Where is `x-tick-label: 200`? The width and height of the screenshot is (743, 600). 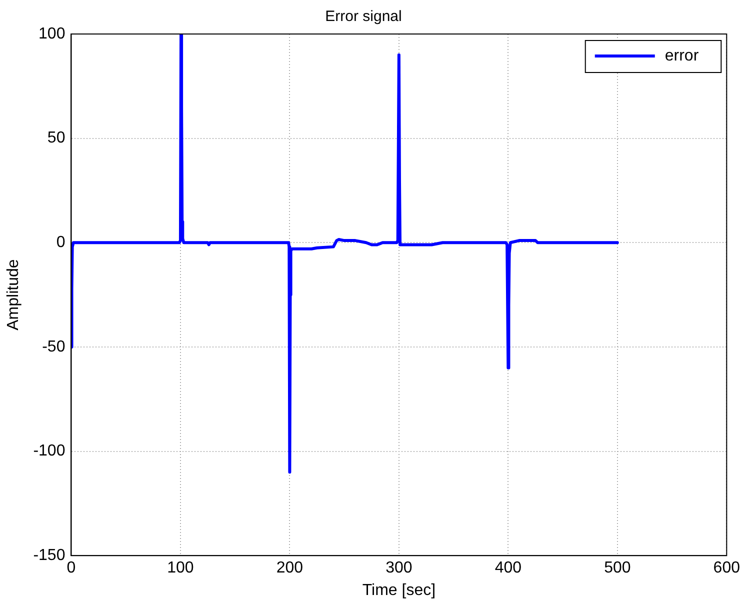
x-tick-label: 200 is located at coordinates (290, 568).